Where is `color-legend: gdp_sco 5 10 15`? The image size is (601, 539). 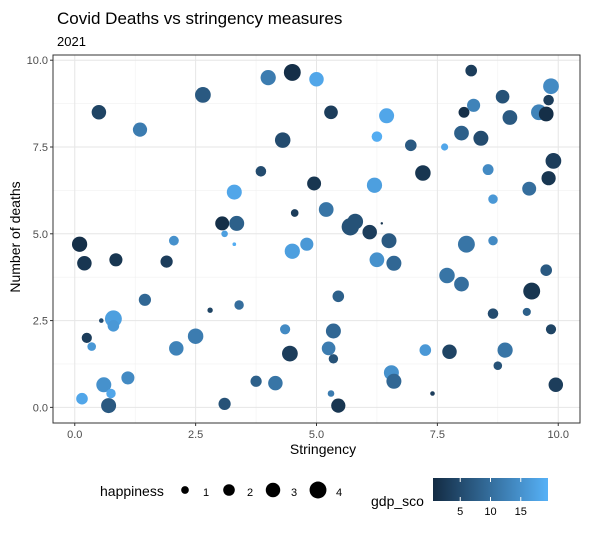 color-legend: gdp_sco 5 10 15 is located at coordinates (459, 498).